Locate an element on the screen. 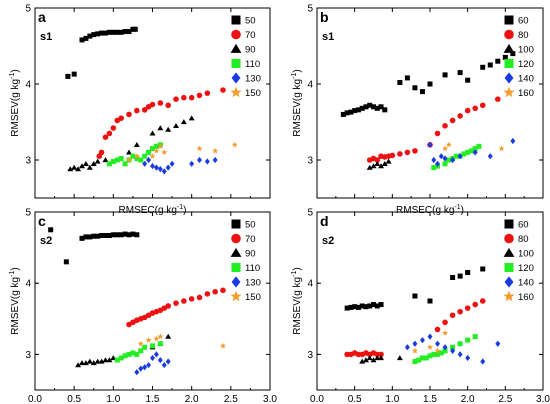  x-tick-label: 0.0 is located at coordinates (35, 399).